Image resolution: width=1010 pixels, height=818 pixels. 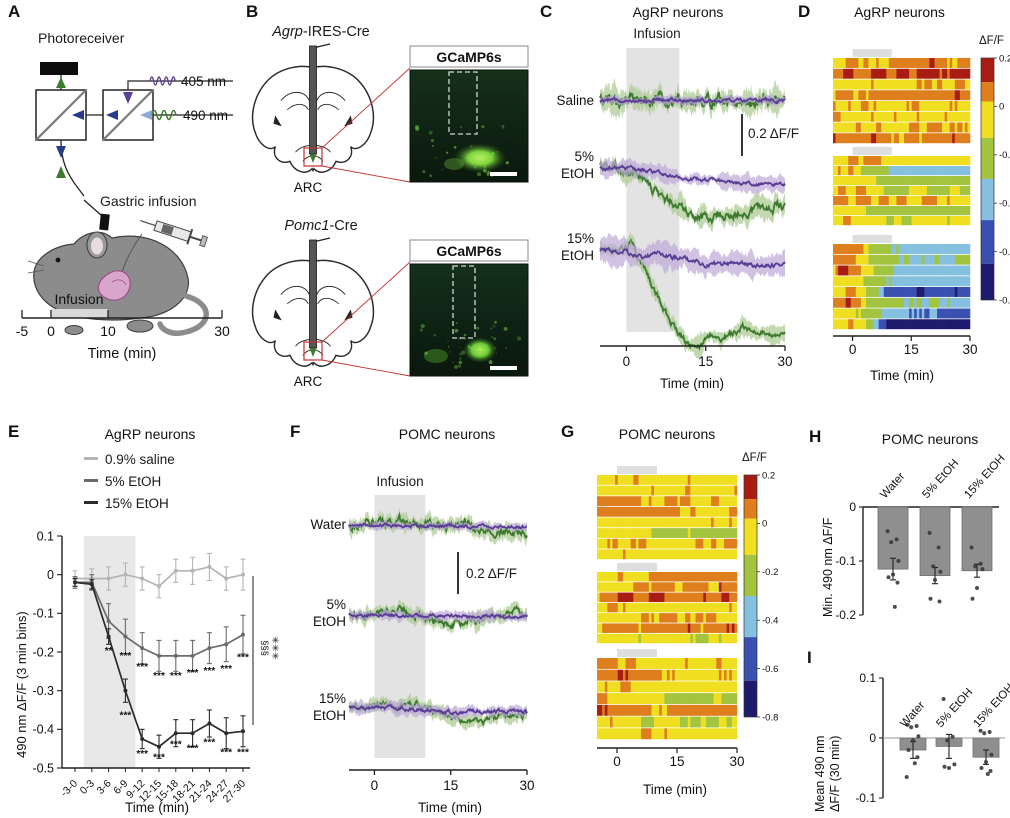 I want to click on pomc-heatmap: 0 15 30 Time (min) ΔF/F 0.2 0 -0.2 -0.4 -0.6 -0.8, so click(x=687, y=624).